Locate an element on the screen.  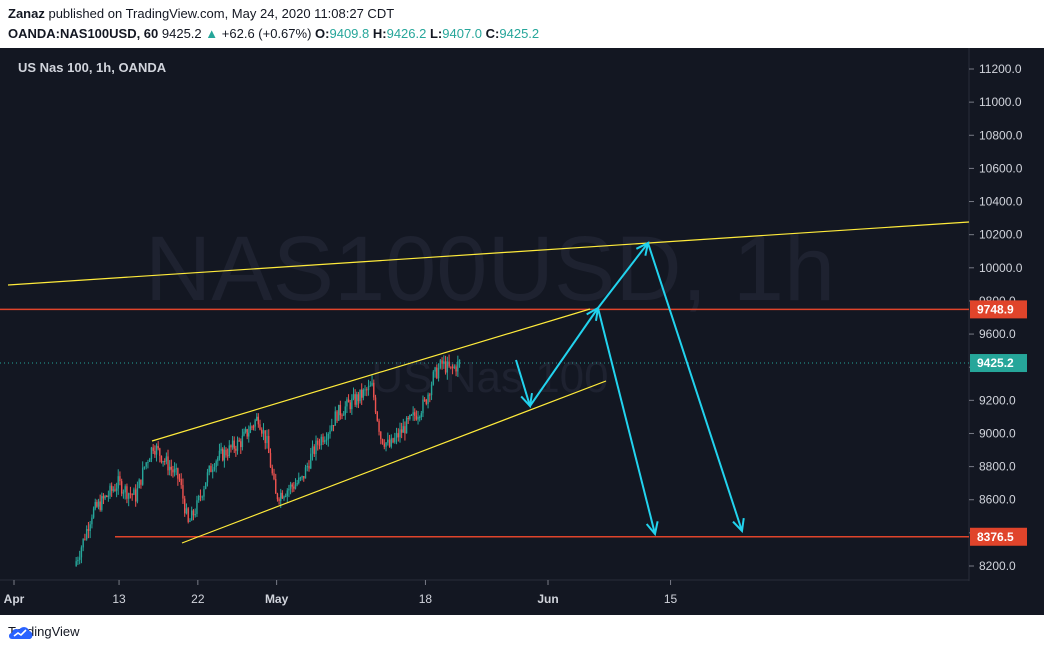
author-name: Zanaz is located at coordinates (26, 13).